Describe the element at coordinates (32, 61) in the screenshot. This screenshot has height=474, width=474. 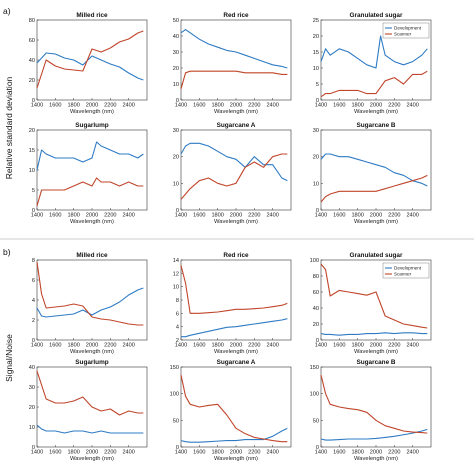
I see `y-tick-label: 40` at that location.